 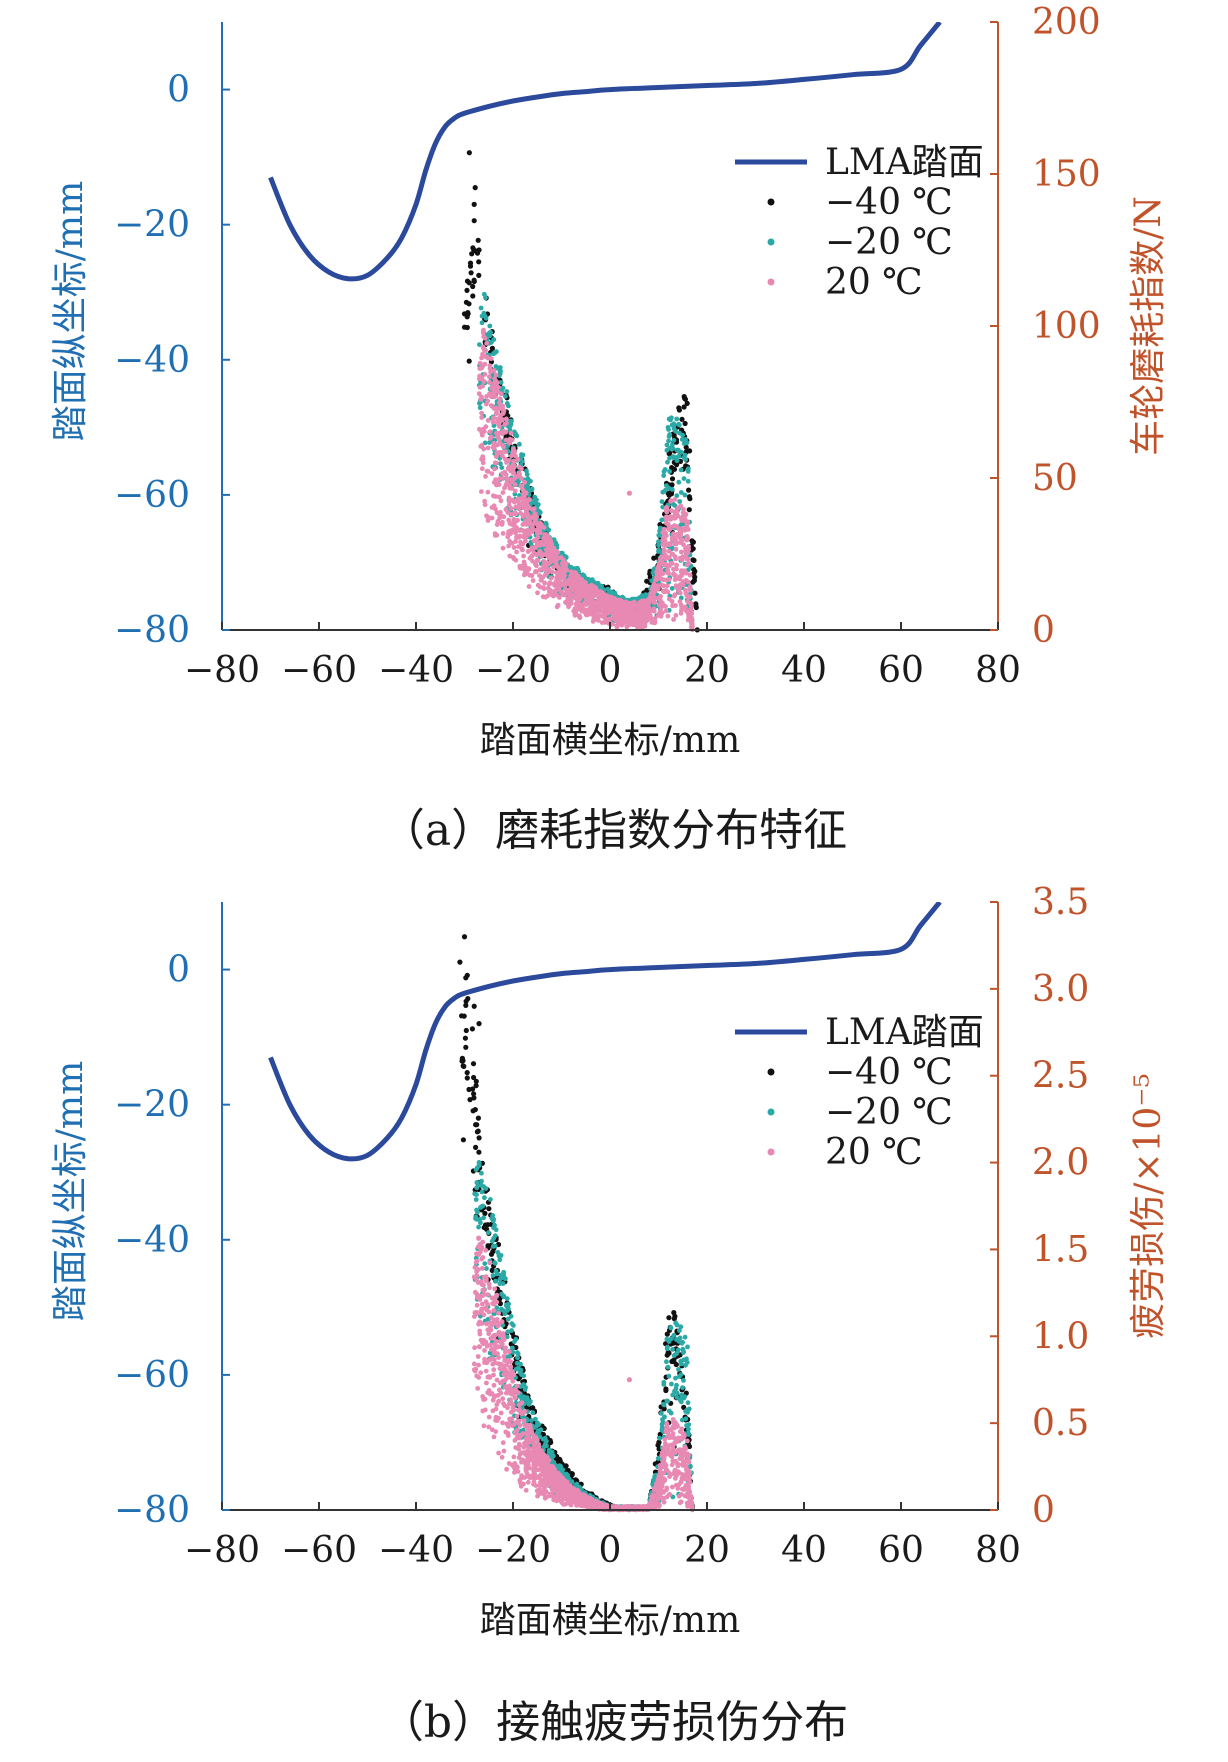 What do you see at coordinates (1066, 22) in the screenshot?
I see `right-y-tick-label: 200` at bounding box center [1066, 22].